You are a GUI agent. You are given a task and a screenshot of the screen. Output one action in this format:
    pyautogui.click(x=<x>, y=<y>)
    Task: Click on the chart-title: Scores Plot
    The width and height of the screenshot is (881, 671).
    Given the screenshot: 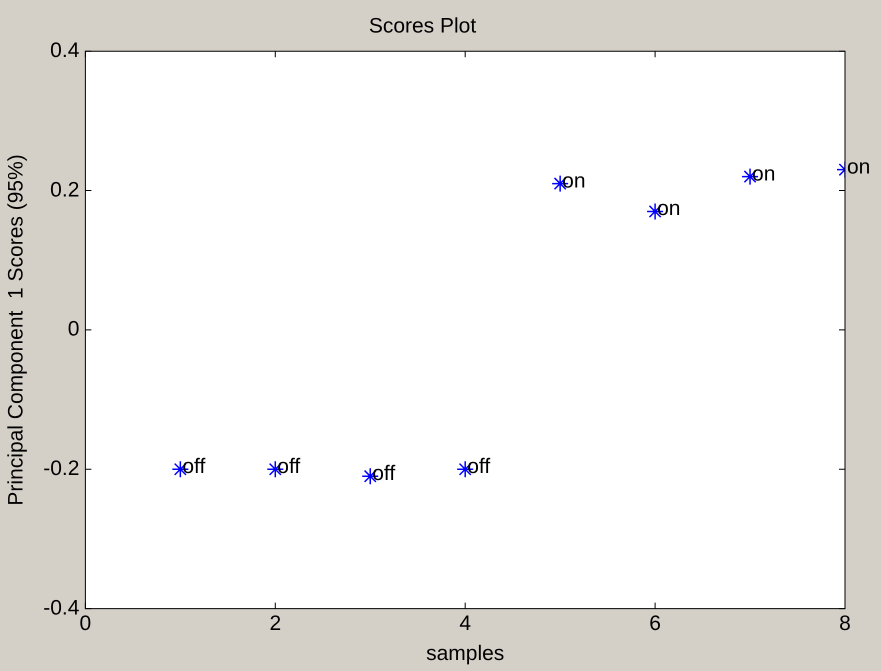 What is the action you would take?
    pyautogui.click(x=422, y=26)
    